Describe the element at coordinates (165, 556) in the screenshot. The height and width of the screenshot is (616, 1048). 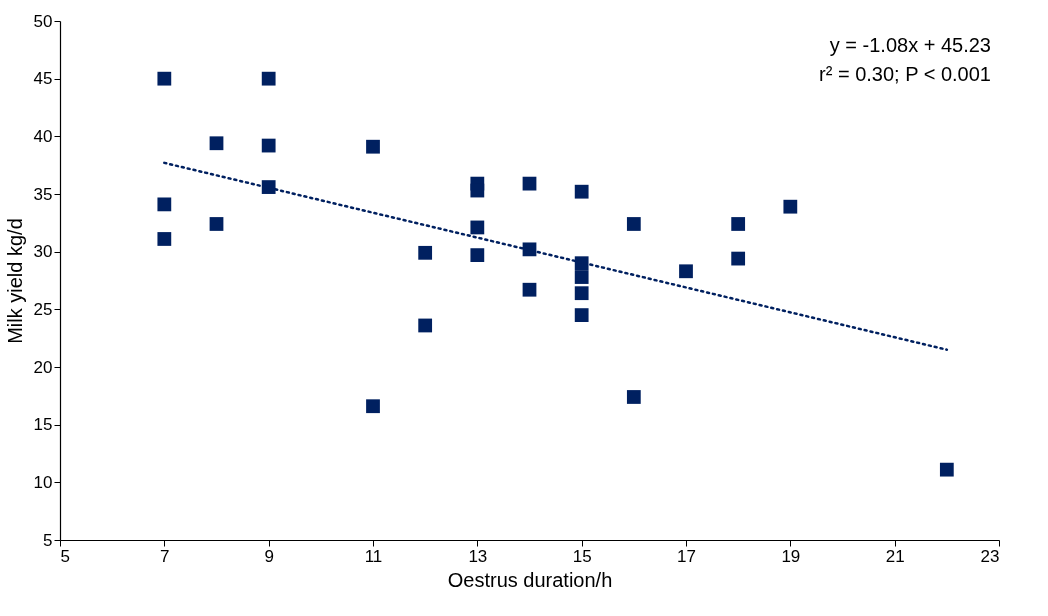
I see `x-tick-label: 7` at that location.